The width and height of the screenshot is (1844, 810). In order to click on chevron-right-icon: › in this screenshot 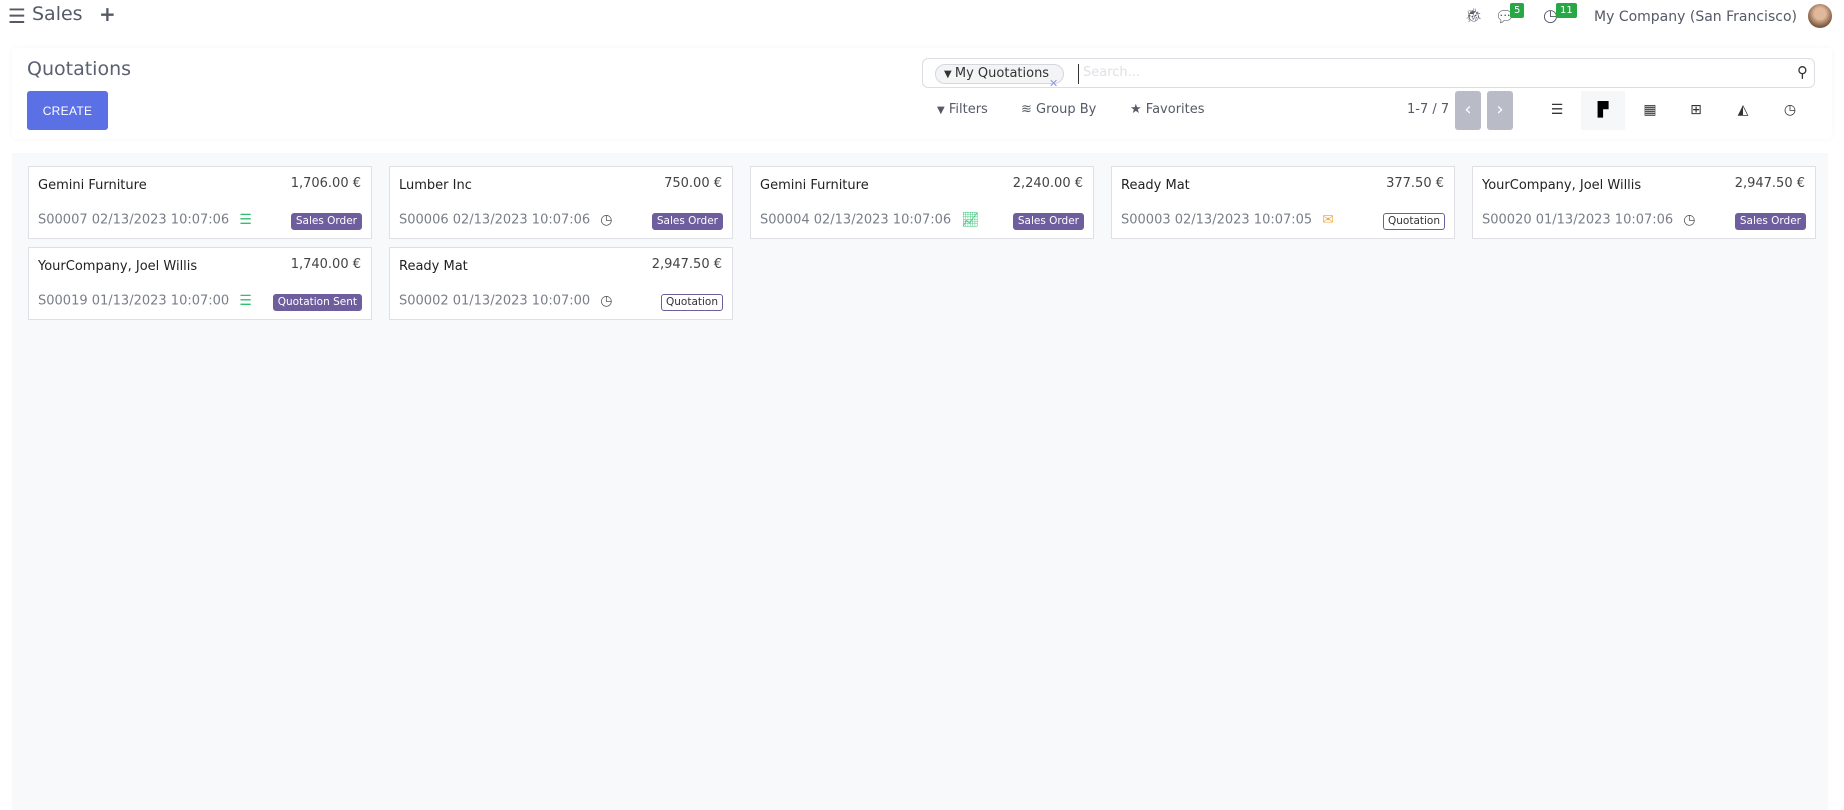, I will do `click(1500, 109)`.